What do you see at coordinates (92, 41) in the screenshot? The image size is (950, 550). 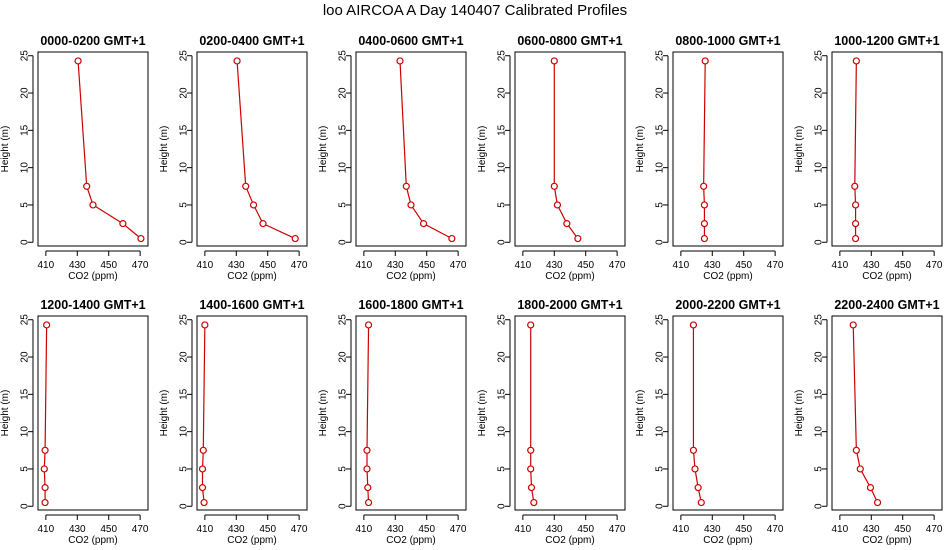 I see `panel-title: 0000-0200 GMT+1` at bounding box center [92, 41].